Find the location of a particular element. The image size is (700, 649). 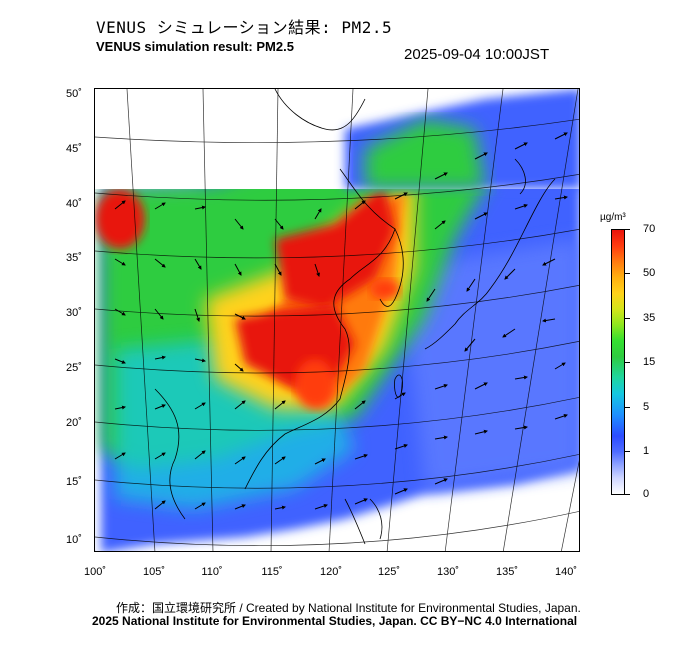

forecast-timestamp: 2025-09-04 10:00JST is located at coordinates (477, 54).